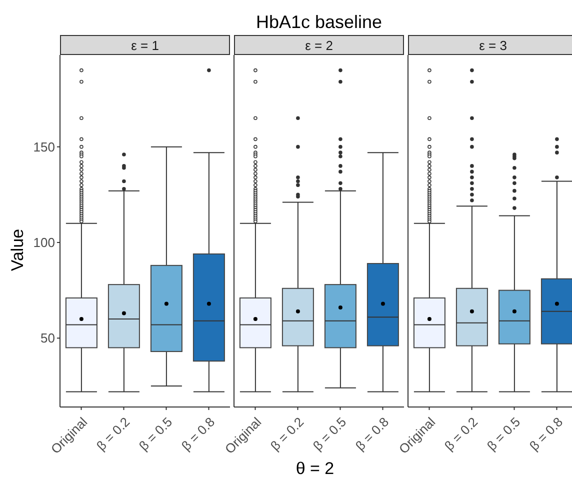 Image resolution: width=572 pixels, height=493 pixels. What do you see at coordinates (319, 45) in the screenshot?
I see `chart-subtitle: ε = 2` at bounding box center [319, 45].